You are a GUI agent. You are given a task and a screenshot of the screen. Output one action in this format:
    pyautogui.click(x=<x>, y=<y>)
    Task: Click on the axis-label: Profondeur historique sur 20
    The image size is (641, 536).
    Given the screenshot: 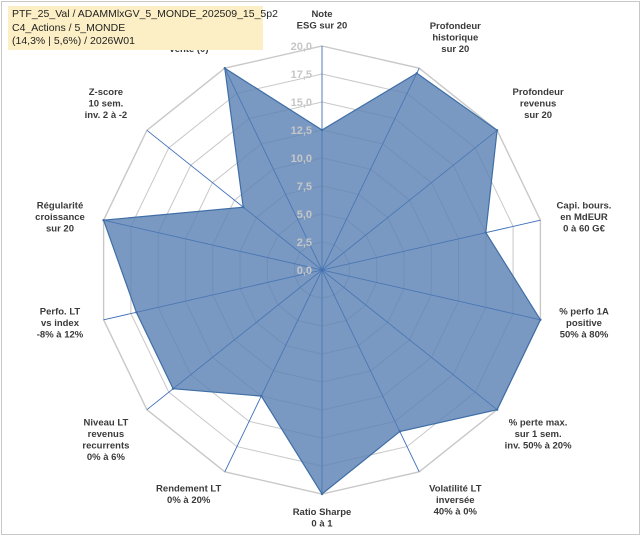 What is the action you would take?
    pyautogui.click(x=455, y=38)
    